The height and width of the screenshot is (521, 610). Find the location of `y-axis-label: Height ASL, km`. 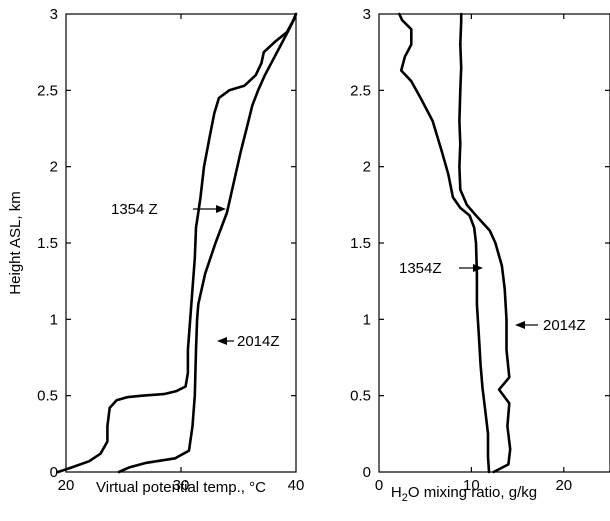

y-axis-label: Height ASL, km is located at coordinates (15, 242).